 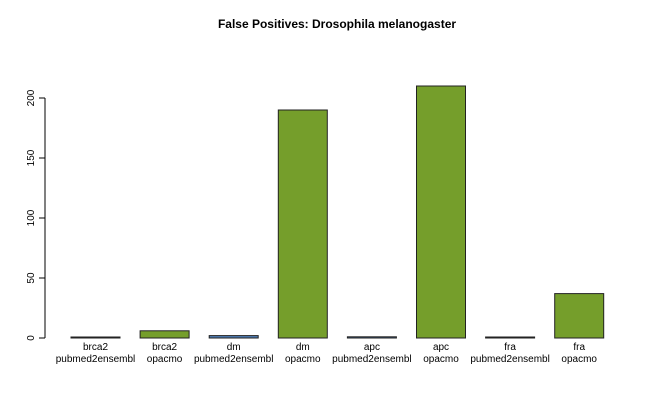 I want to click on y-tick-label: 150, so click(x=31, y=157).